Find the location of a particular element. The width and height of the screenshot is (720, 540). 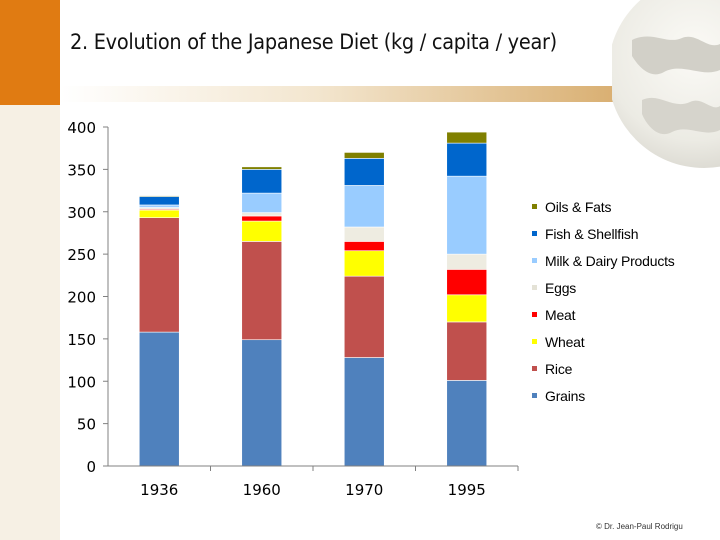

bar-segment-fish-shellfish-1970 is located at coordinates (364, 172).